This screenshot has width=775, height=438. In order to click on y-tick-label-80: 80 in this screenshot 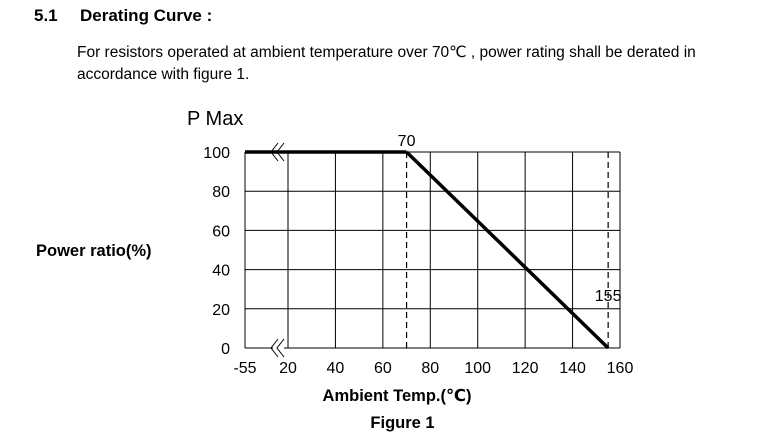, I will do `click(221, 192)`.